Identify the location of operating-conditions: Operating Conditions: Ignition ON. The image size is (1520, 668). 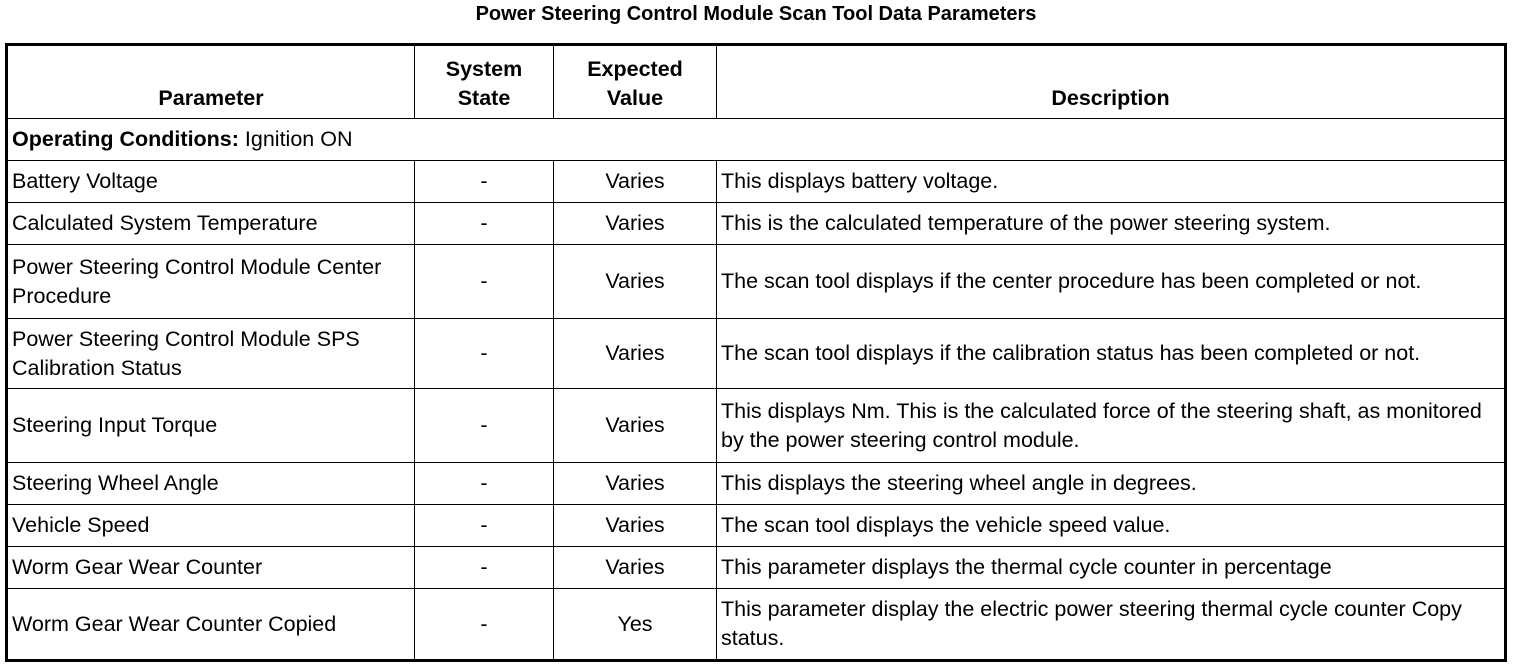
(756, 139).